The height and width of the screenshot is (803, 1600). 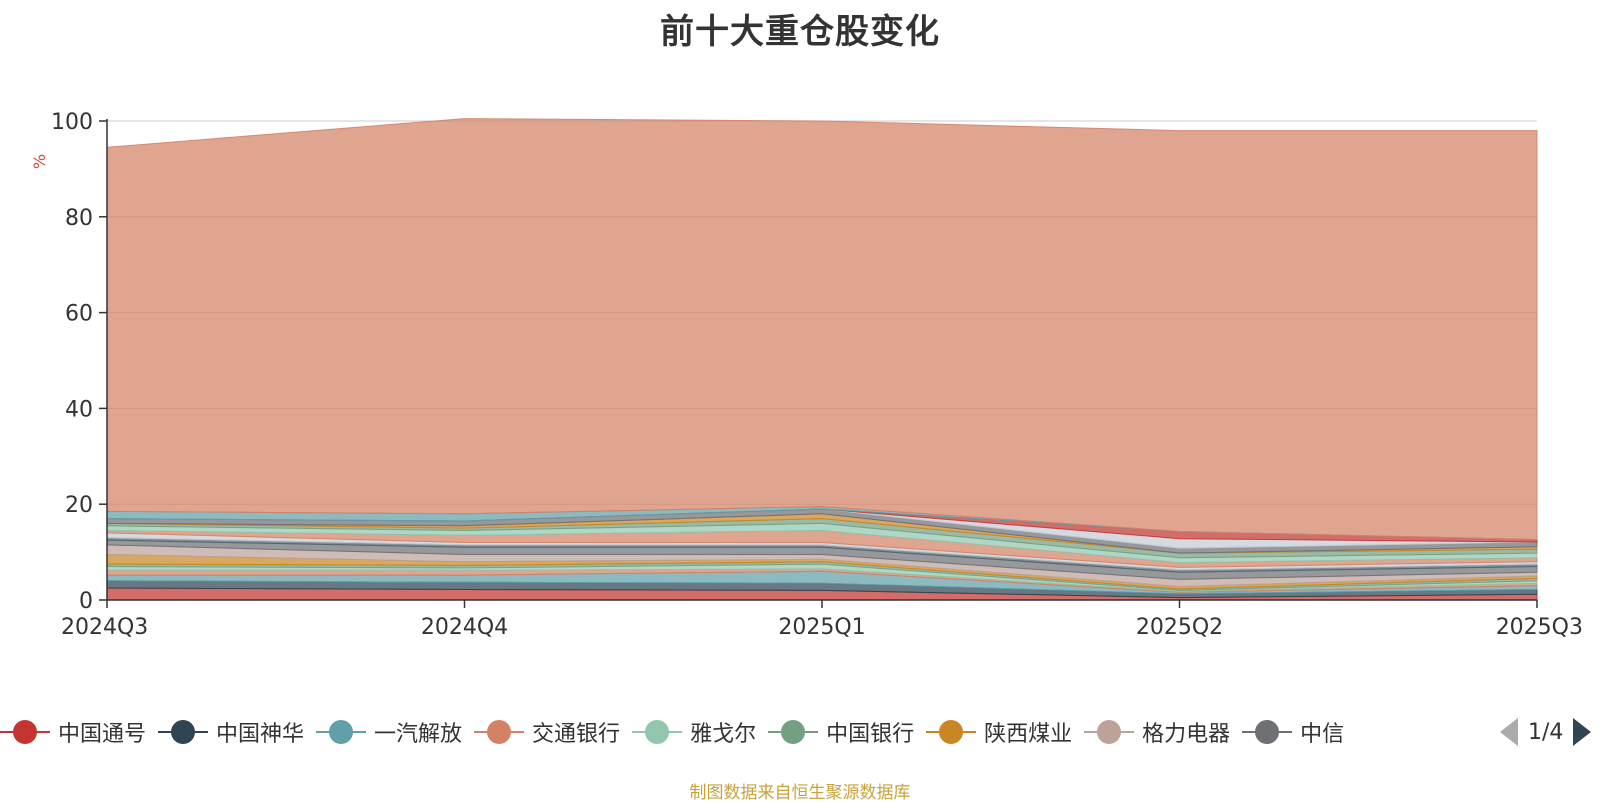 I want to click on y-tick-label: 0, so click(x=86, y=601).